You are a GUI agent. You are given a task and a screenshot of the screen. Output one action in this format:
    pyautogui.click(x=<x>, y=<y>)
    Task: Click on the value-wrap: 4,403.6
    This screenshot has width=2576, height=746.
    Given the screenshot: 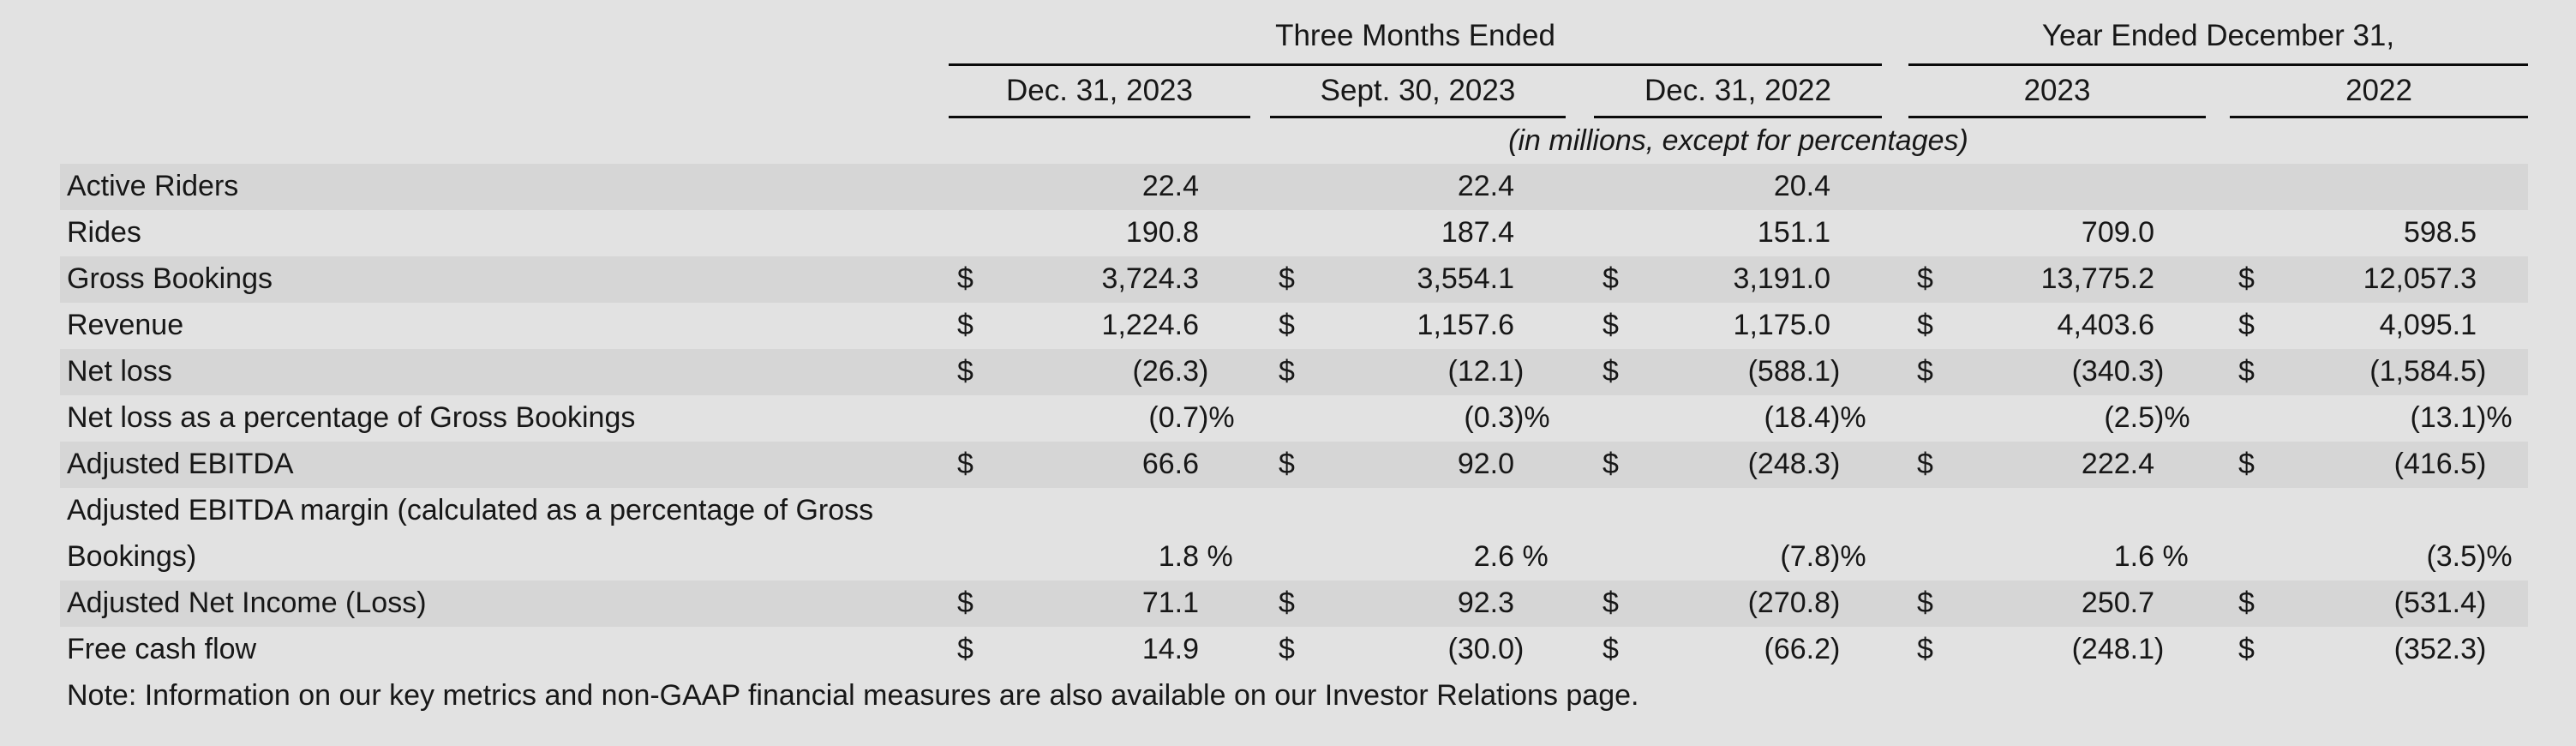 What is the action you would take?
    pyautogui.click(x=2081, y=326)
    